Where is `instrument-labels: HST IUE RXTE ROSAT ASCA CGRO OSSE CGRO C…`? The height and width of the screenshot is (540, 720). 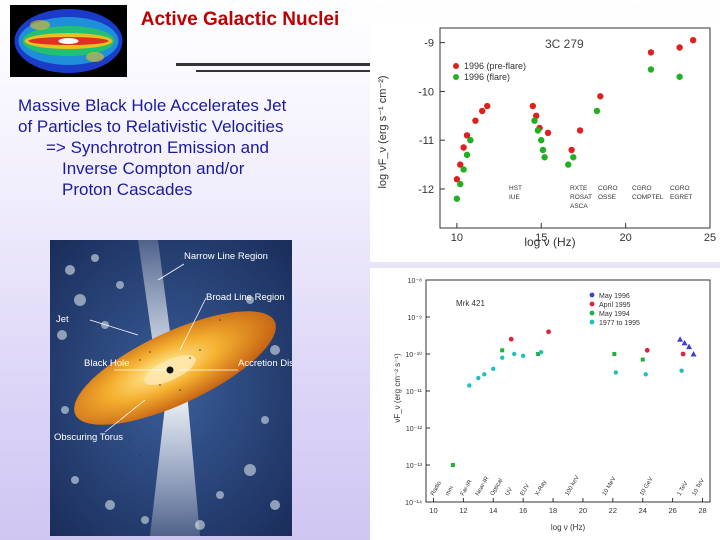 instrument-labels: HST IUE RXTE ROSAT ASCA CGRO OSSE CGRO C… is located at coordinates (600, 197).